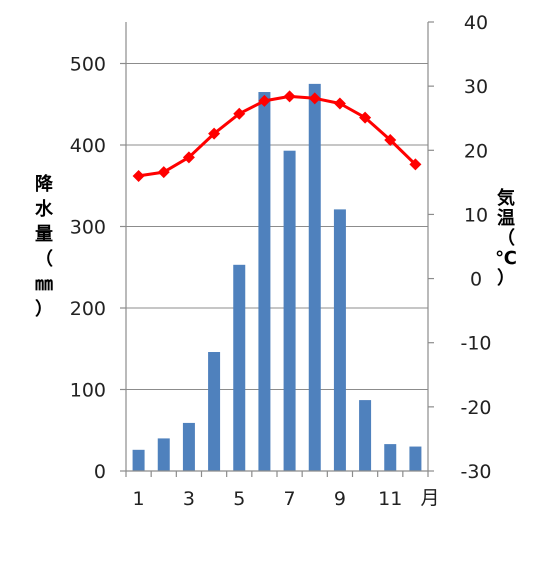 The image size is (547, 576). Describe the element at coordinates (290, 499) in the screenshot. I see `x-tick-label: 7` at that location.